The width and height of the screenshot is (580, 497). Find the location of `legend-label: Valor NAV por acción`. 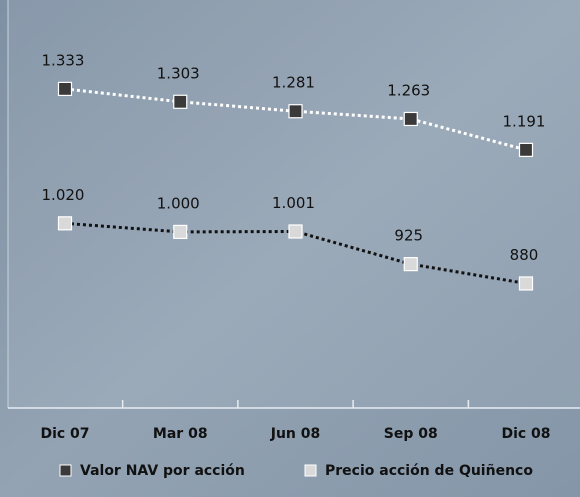

legend-label: Valor NAV por acción is located at coordinates (162, 471).